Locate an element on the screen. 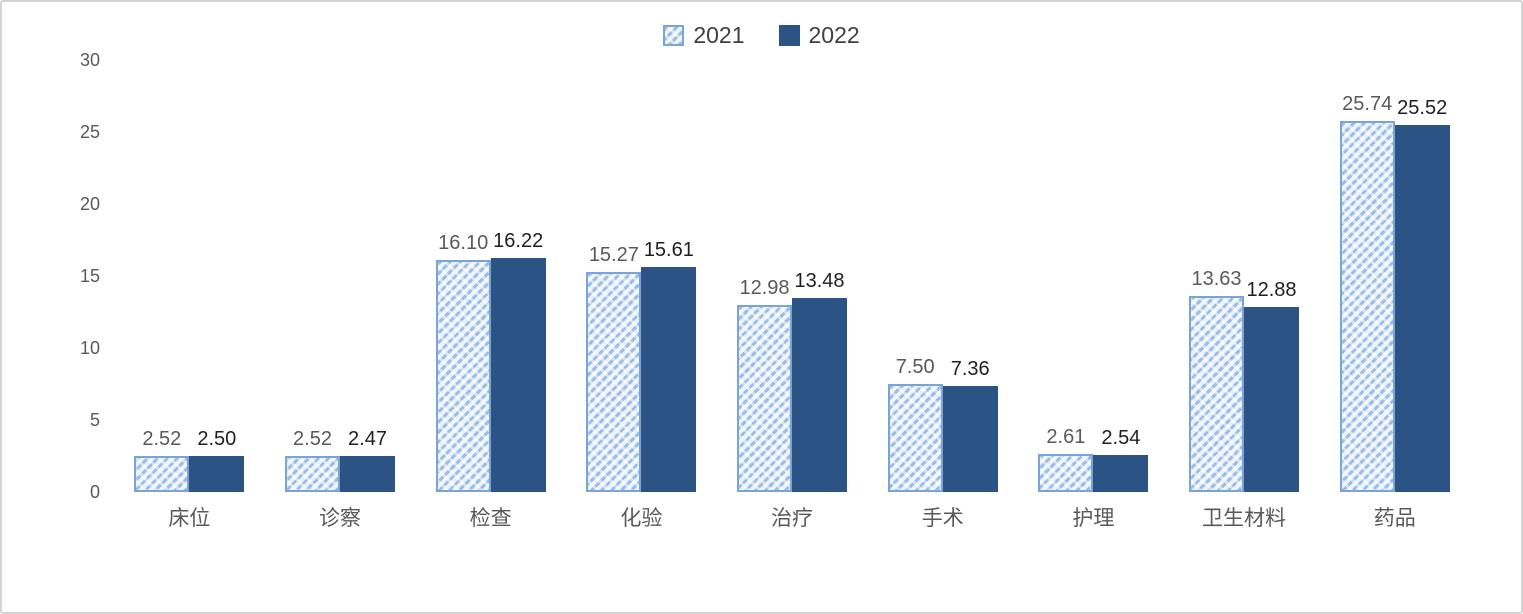 This screenshot has width=1523, height=614. bar-pair: 2.52 2.50 is located at coordinates (189, 459).